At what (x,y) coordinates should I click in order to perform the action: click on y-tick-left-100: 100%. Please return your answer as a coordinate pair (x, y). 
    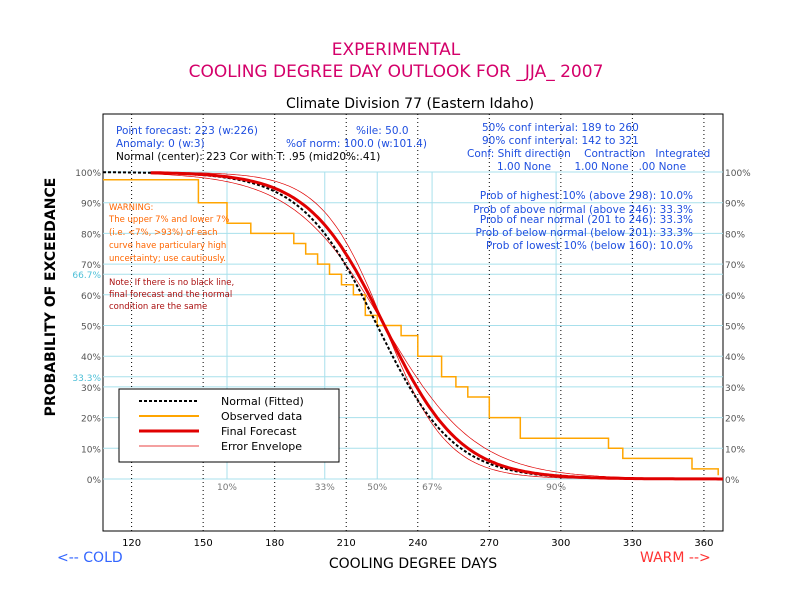
    Looking at the image, I should click on (88, 174).